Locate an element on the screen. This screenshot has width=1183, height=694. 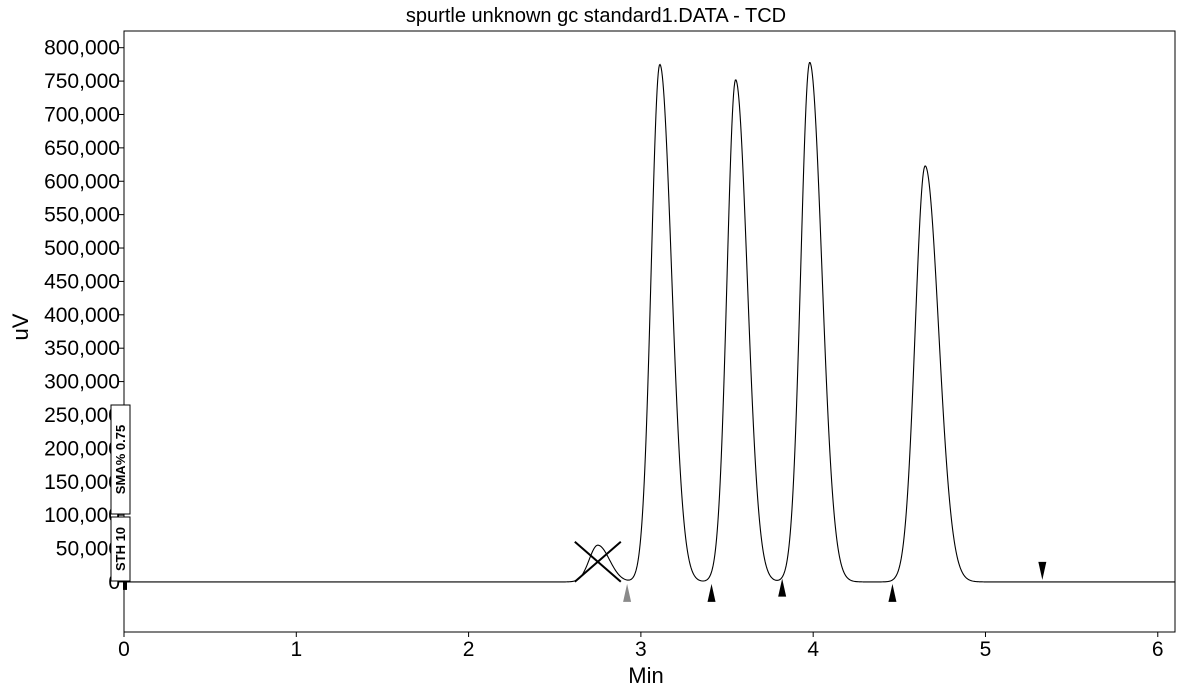
y-tick-label: 0 is located at coordinates (114, 582).